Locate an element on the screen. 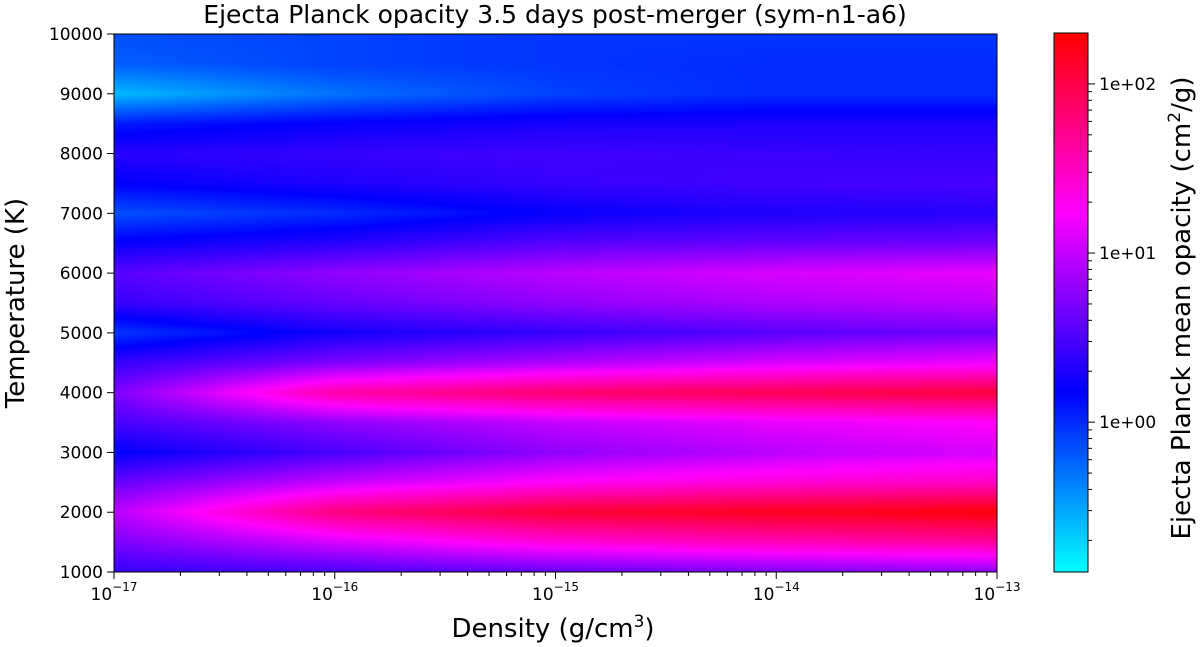 This screenshot has height=647, width=1200. x-tick-label: 10−13 is located at coordinates (997, 592).